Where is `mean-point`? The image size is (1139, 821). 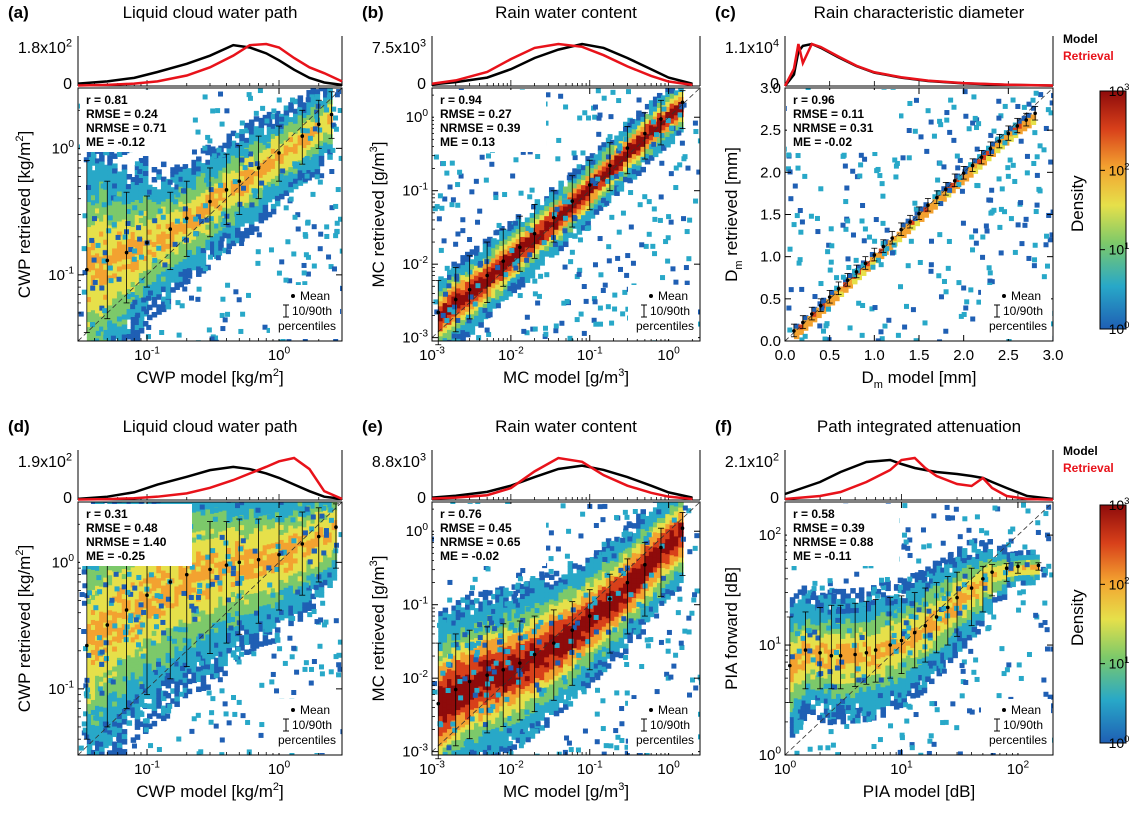 mean-point is located at coordinates (302, 136).